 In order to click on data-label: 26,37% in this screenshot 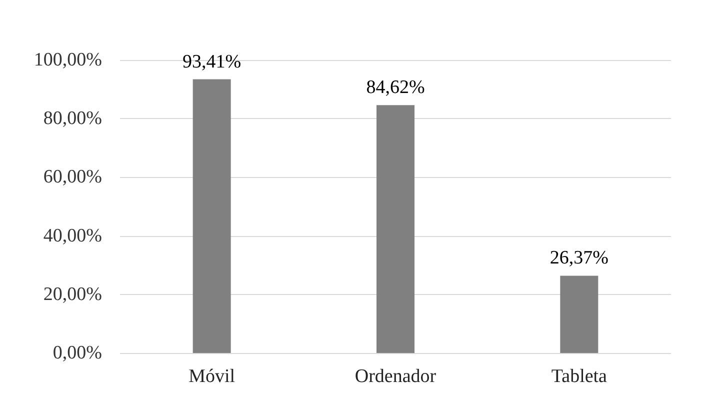, I will do `click(579, 258)`.